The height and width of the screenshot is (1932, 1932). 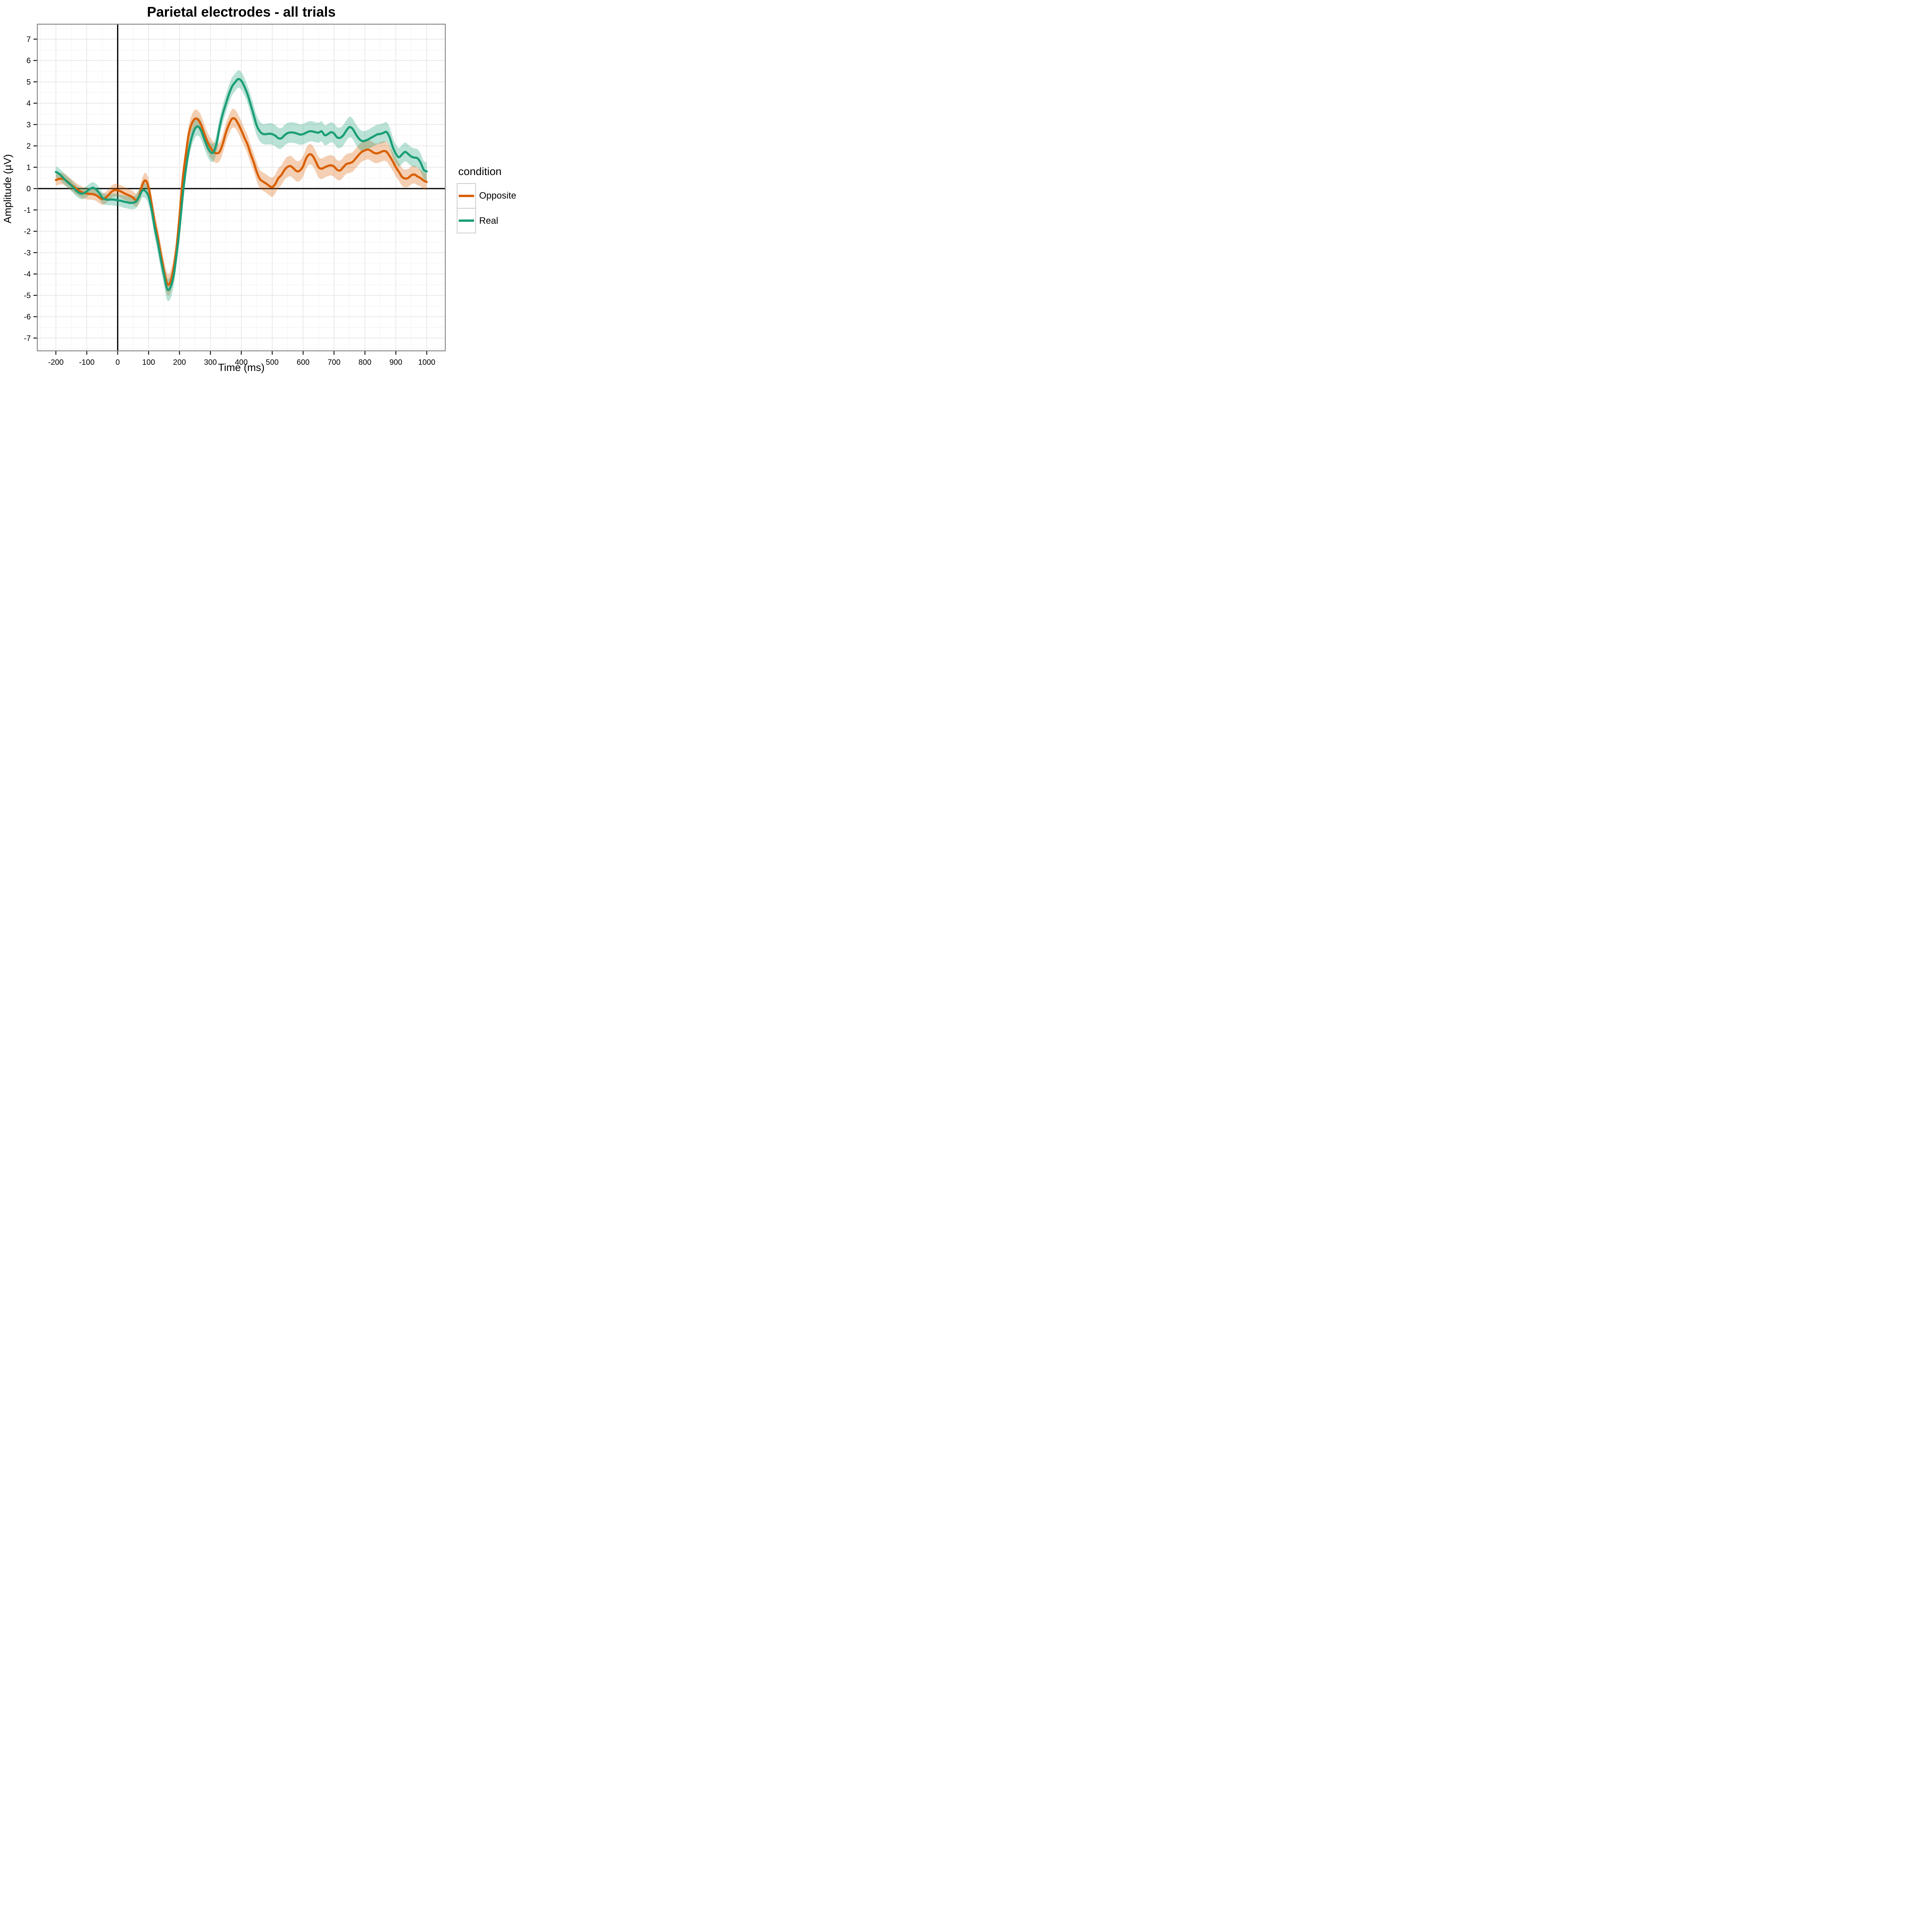 I want to click on y-tick-label: -4, so click(x=27, y=275).